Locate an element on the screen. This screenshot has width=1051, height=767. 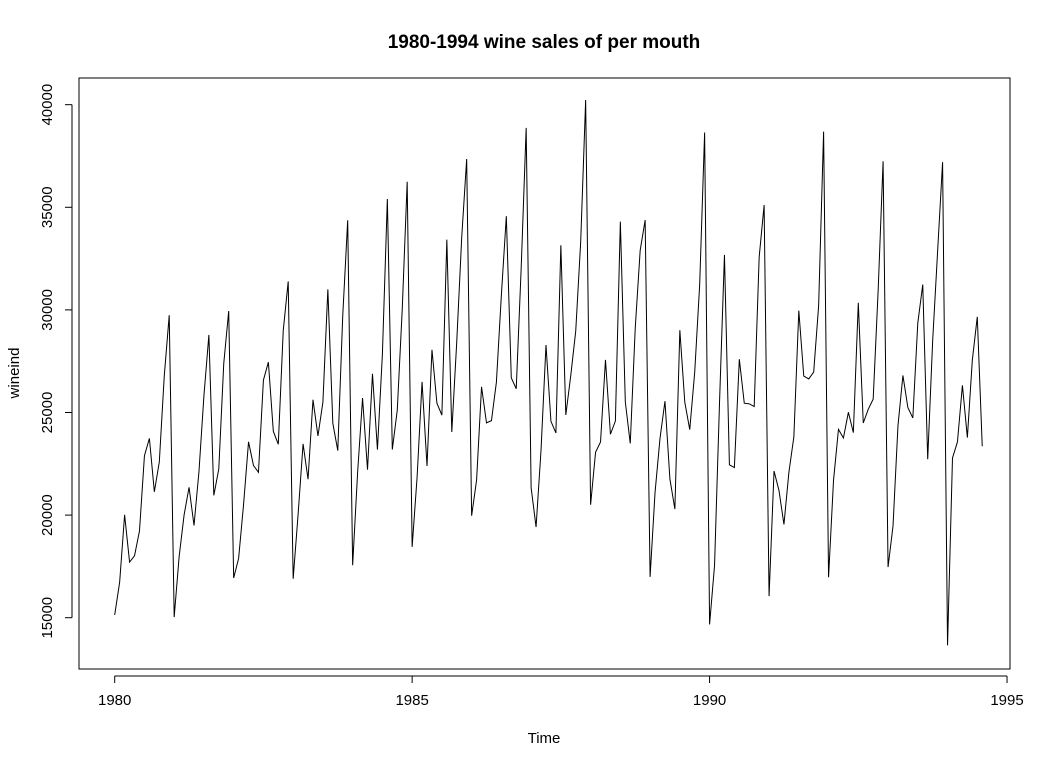
y-tick-label: 35000 is located at coordinates (47, 207).